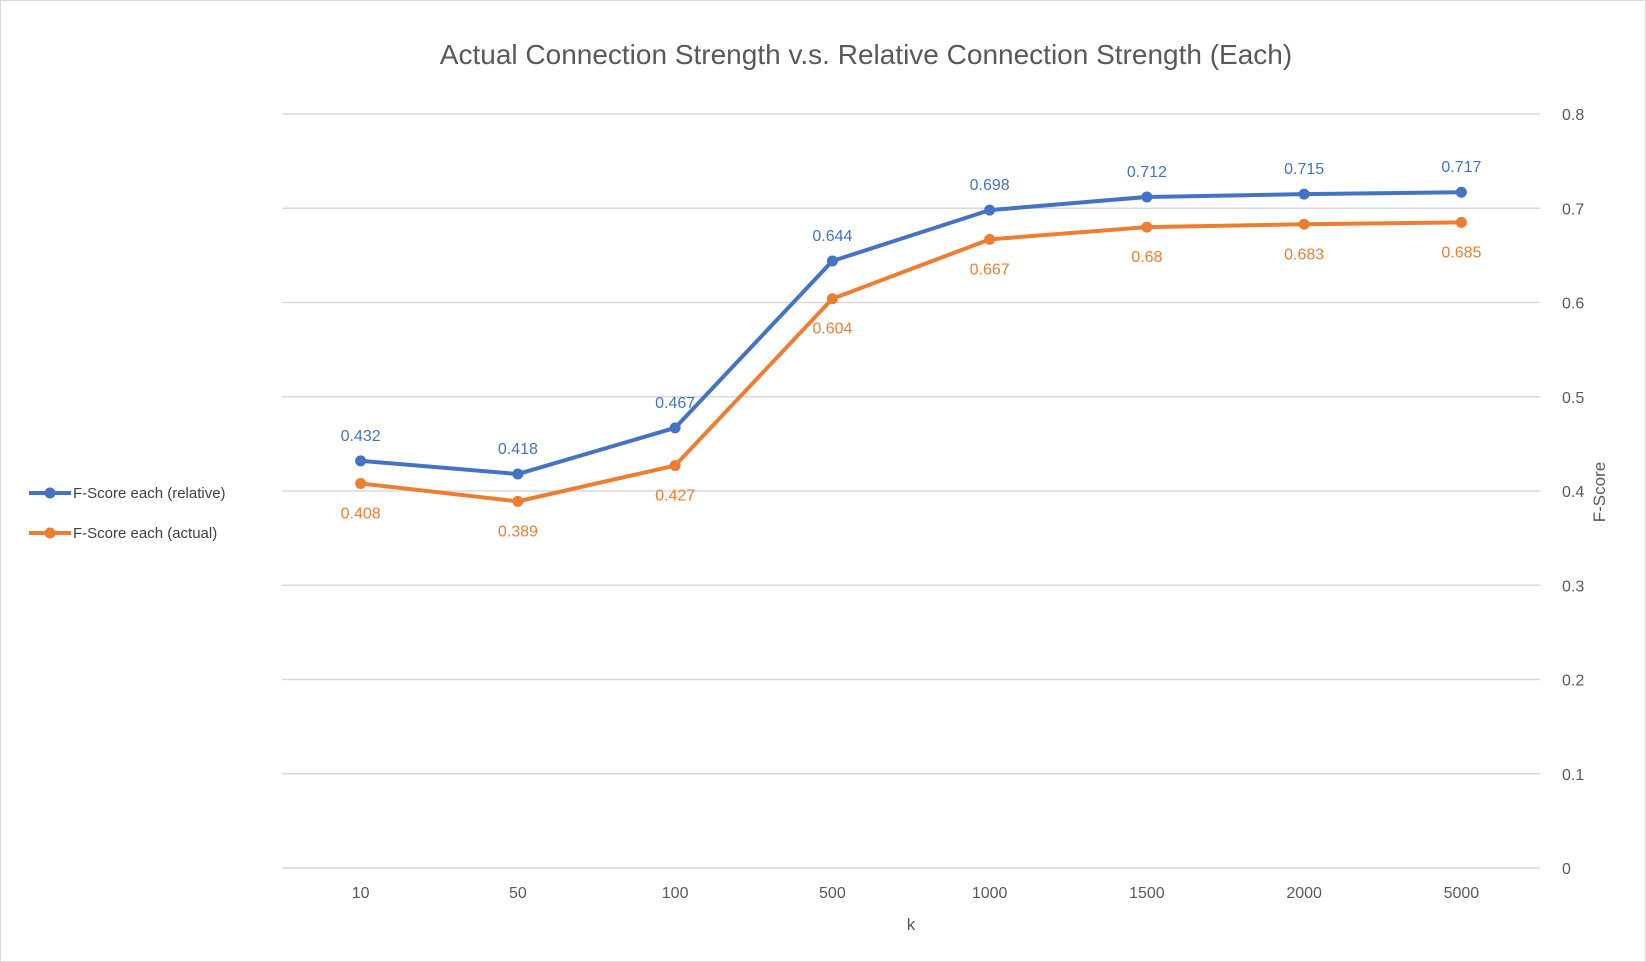 This screenshot has width=1646, height=962. I want to click on y-tick-label: 0.3, so click(1573, 586).